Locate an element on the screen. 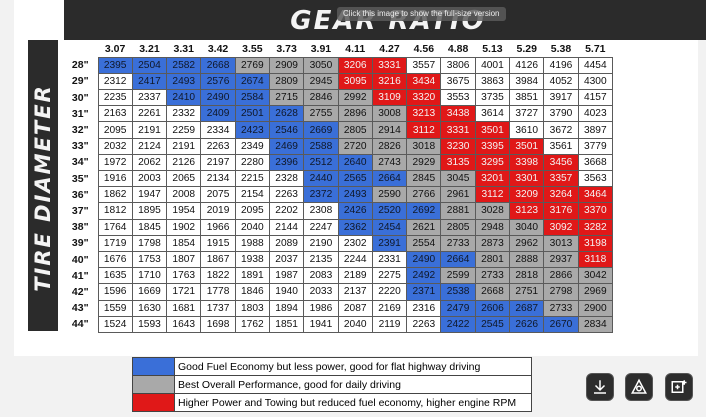 Image resolution: width=706 pixels, height=417 pixels. rpm-cell: 3561 is located at coordinates (561, 146).